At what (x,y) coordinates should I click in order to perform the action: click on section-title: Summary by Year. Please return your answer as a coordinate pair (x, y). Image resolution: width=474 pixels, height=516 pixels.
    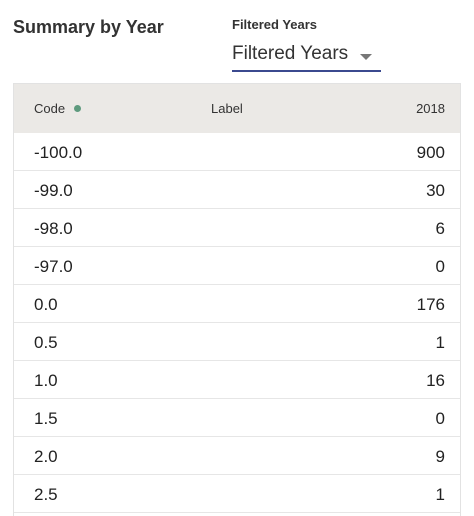
    Looking at the image, I should click on (88, 27).